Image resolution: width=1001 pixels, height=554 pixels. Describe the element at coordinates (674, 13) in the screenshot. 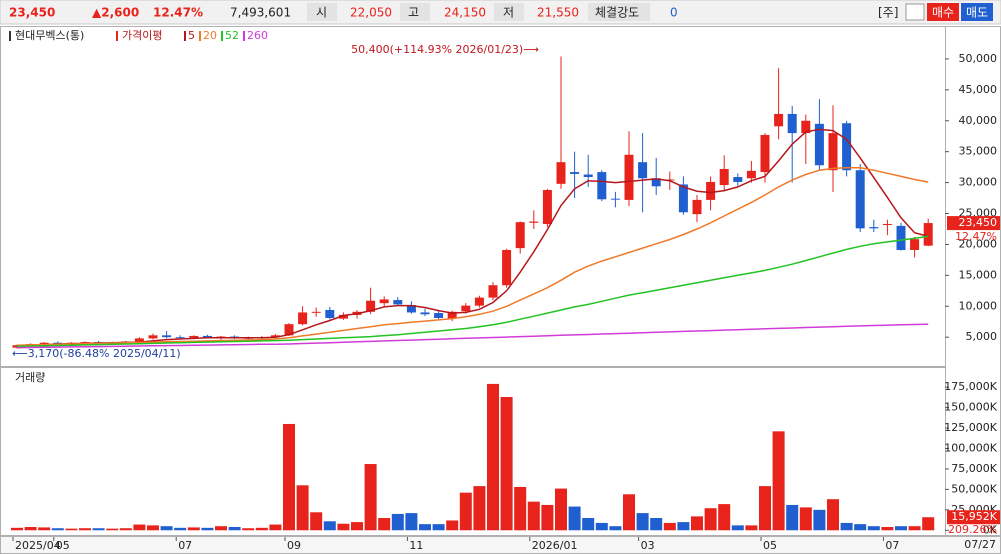

I see `strength: 0` at that location.